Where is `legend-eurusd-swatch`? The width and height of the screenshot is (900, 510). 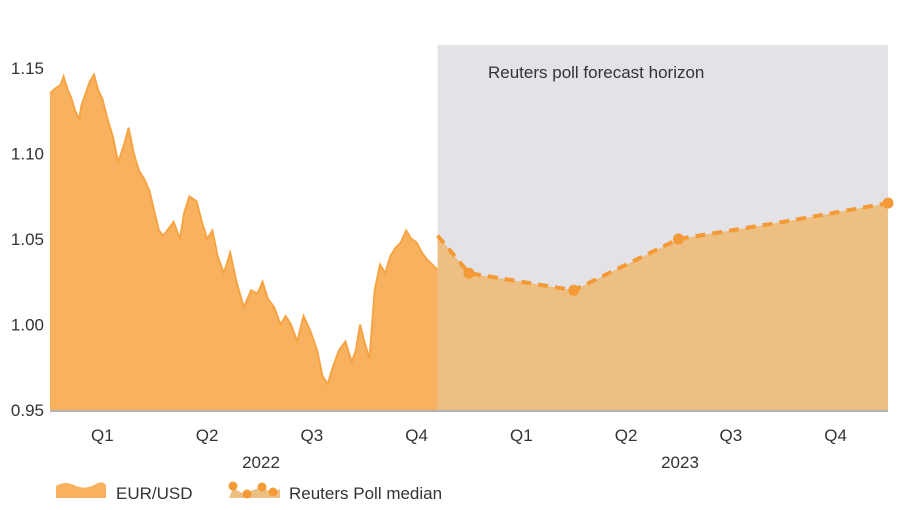 legend-eurusd-swatch is located at coordinates (81, 490).